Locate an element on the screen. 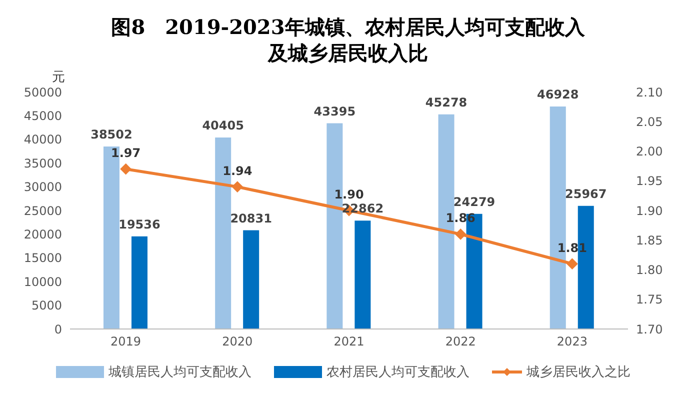 This screenshot has width=696, height=399. y-tick-label: 45000 is located at coordinates (43, 115).